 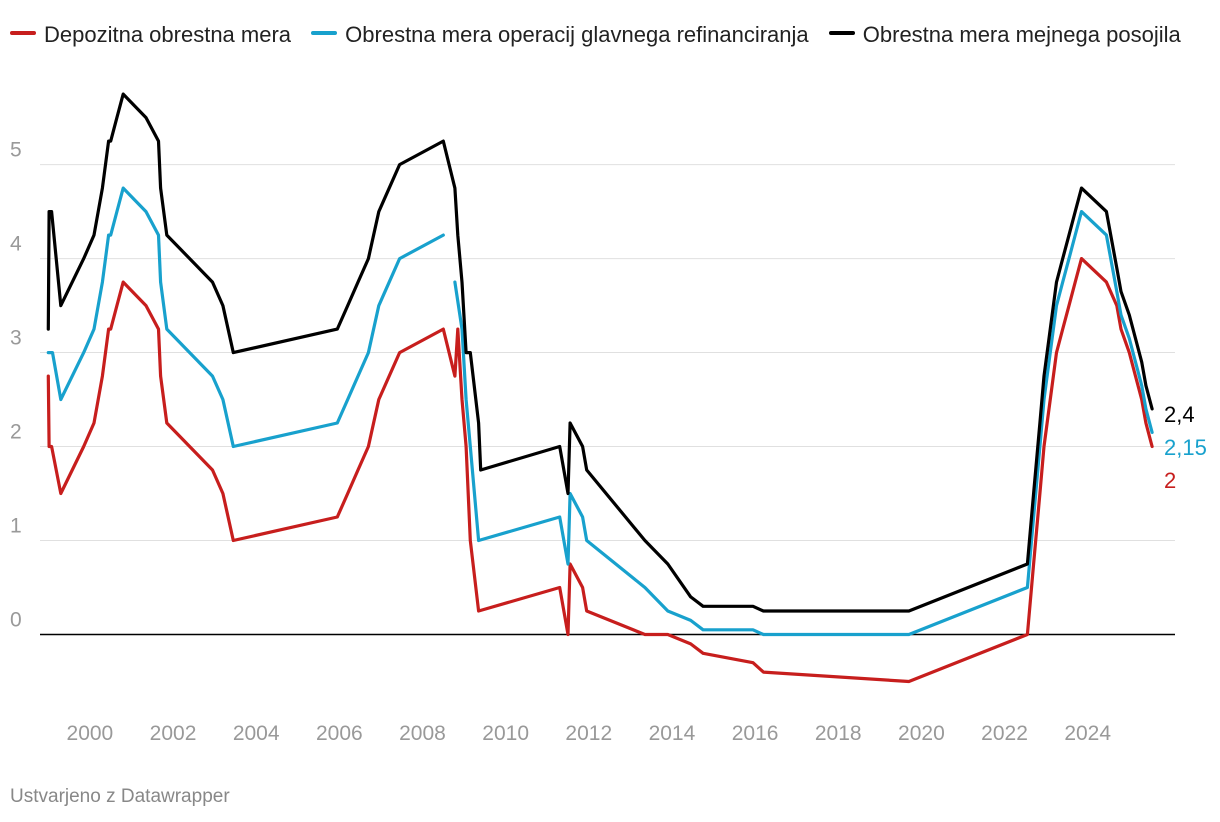 What do you see at coordinates (16, 244) in the screenshot?
I see `y-tick-label: 4` at bounding box center [16, 244].